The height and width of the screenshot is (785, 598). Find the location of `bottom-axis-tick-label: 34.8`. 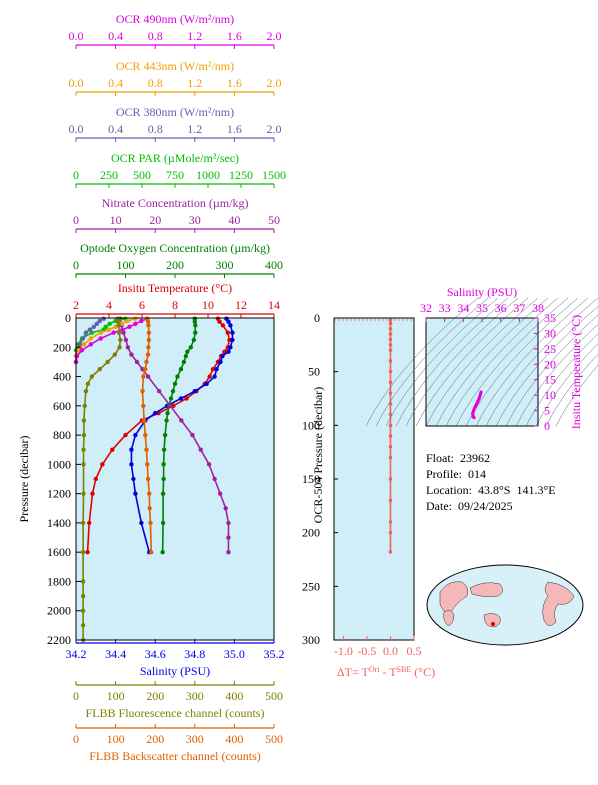

bottom-axis-tick-label: 34.8 is located at coordinates (194, 654).